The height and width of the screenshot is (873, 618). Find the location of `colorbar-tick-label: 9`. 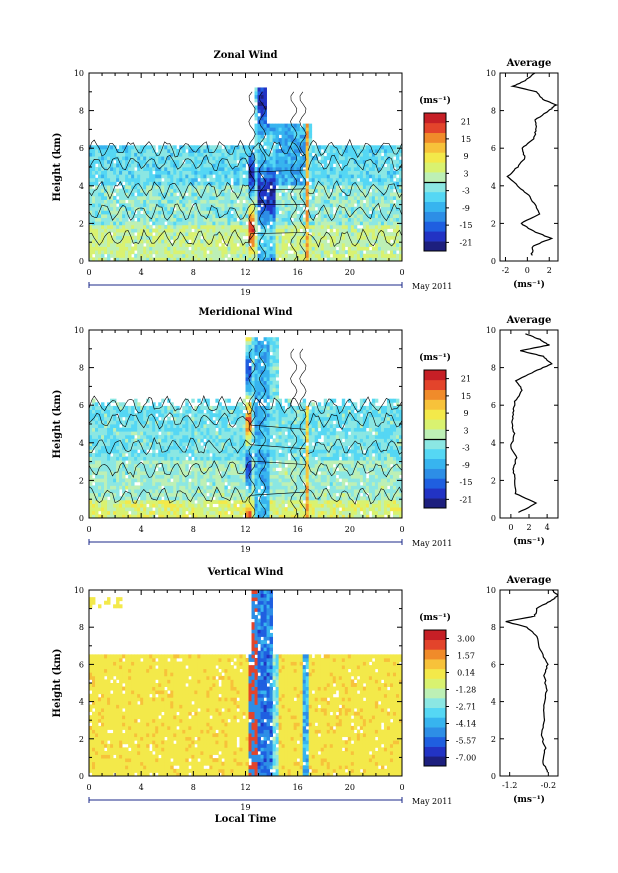

colorbar-tick-label: 9 is located at coordinates (465, 156).